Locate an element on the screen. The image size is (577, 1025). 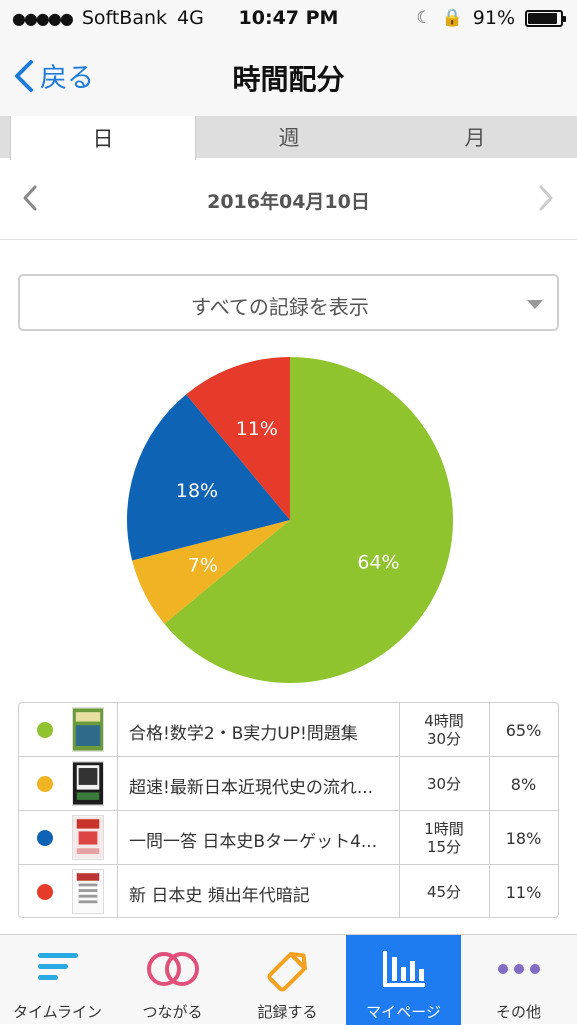
legend-duration: 30分 is located at coordinates (444, 784).